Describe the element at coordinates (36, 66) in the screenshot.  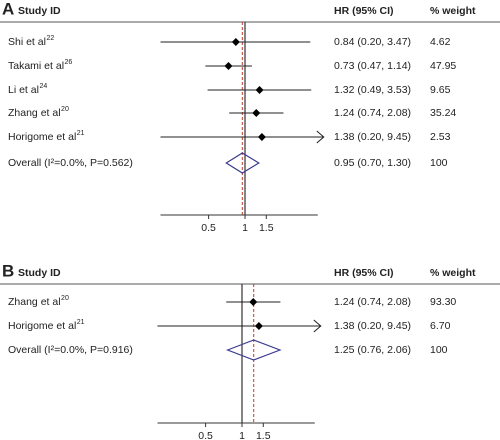
I see `study-name: Takami et al` at that location.